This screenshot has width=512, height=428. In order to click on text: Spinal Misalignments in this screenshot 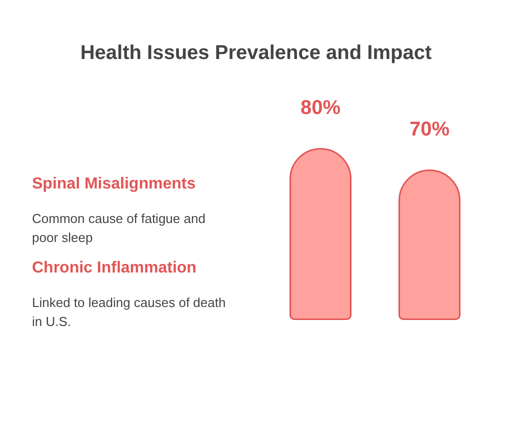, I will do `click(114, 184)`.